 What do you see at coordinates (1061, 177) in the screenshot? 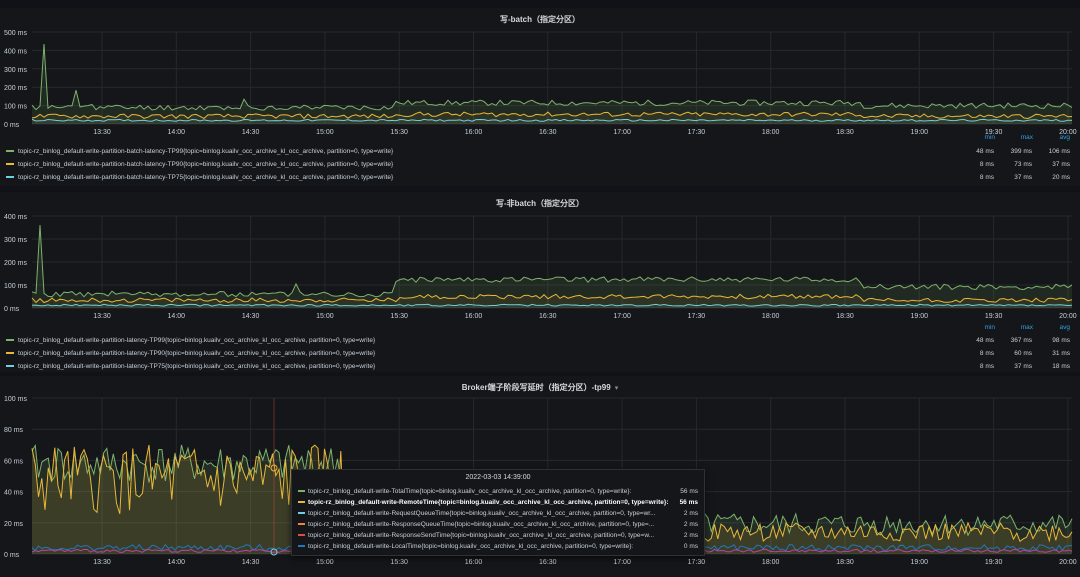
I see `legend-avg: 20 ms` at bounding box center [1061, 177].